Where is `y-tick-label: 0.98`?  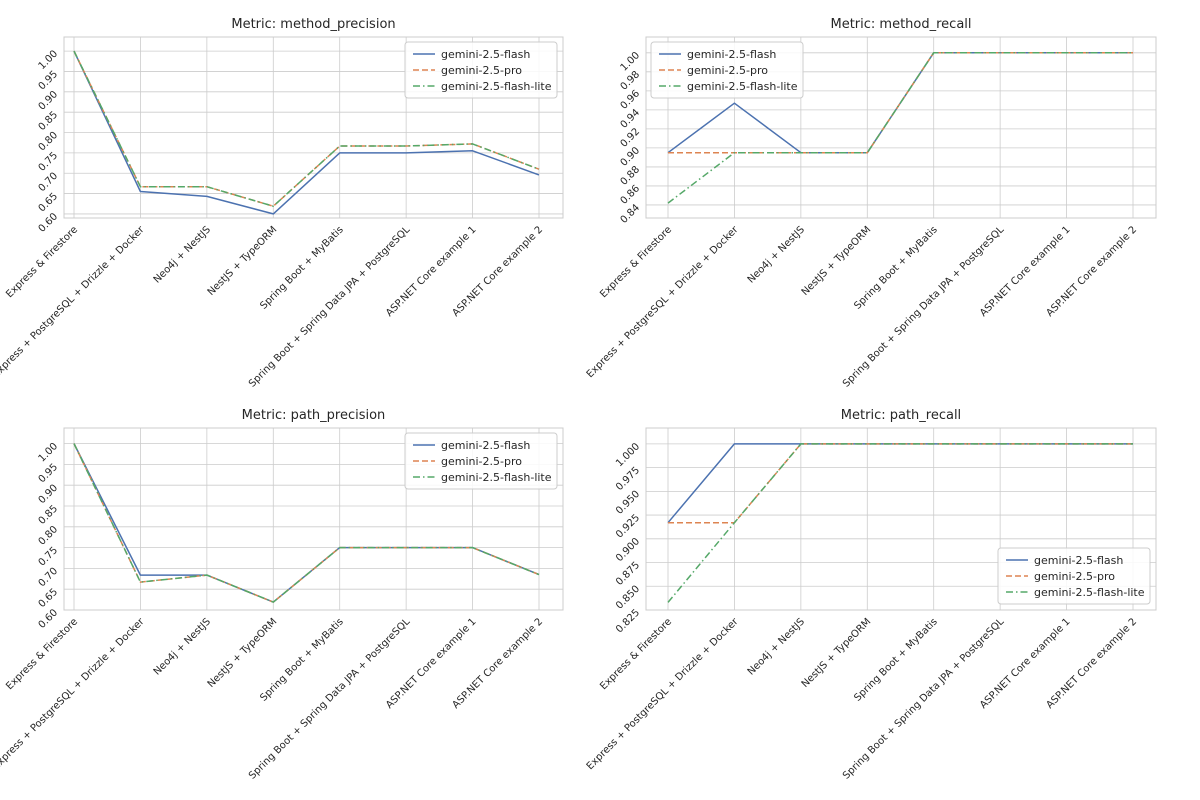 y-tick-label: 0.98 is located at coordinates (631, 81).